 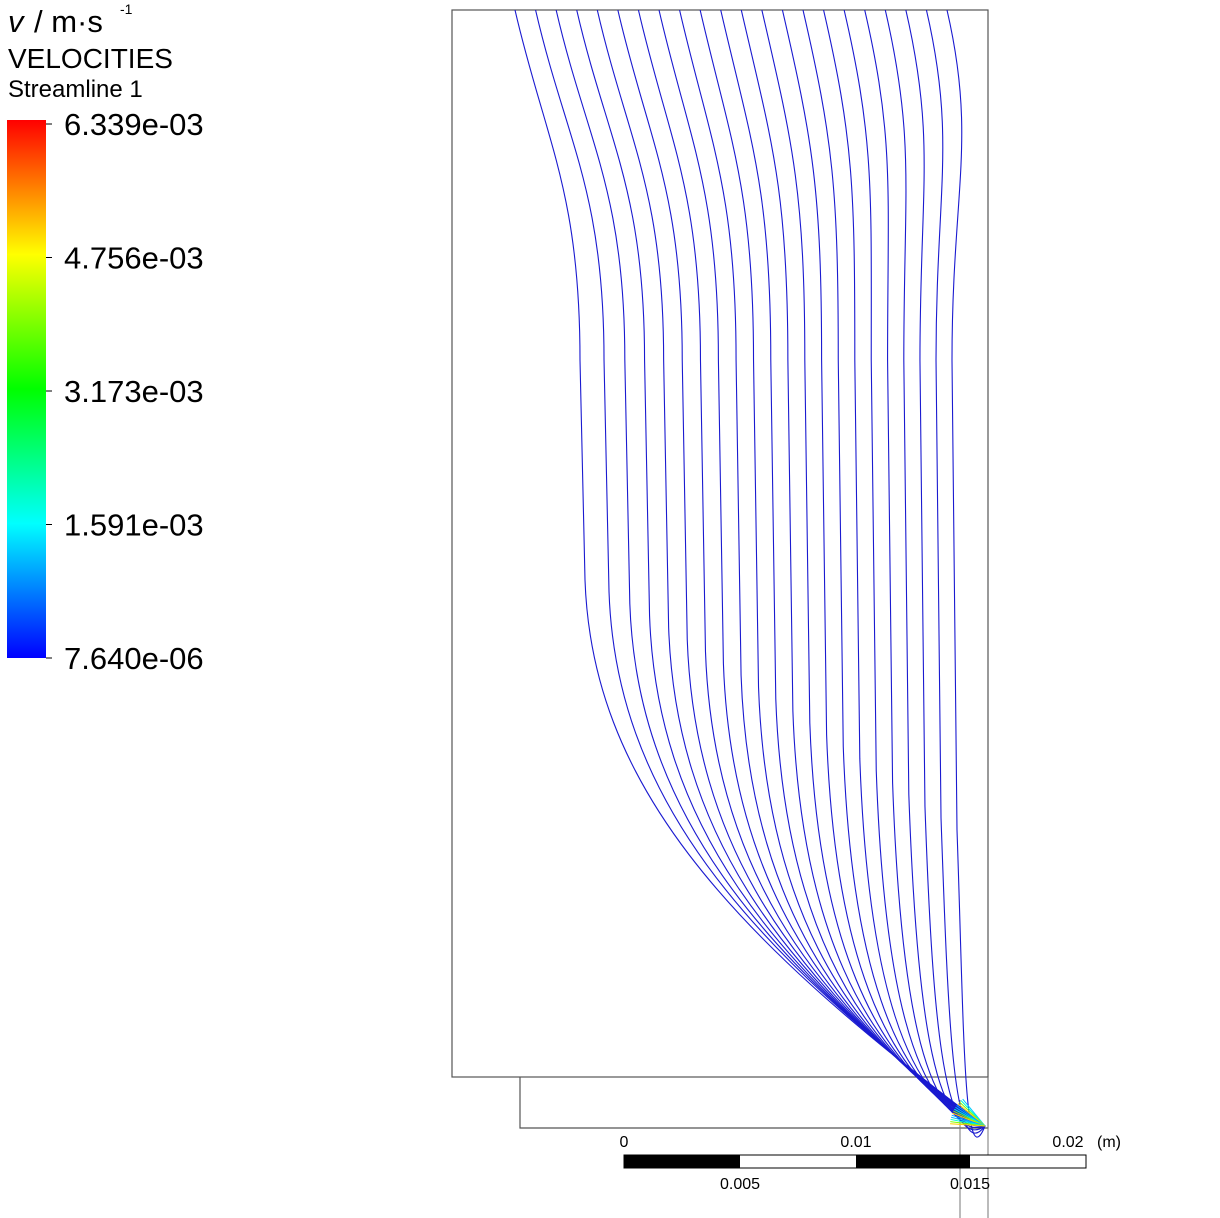 I want to click on colorbar-label: 3.173e-03, so click(x=134, y=391).